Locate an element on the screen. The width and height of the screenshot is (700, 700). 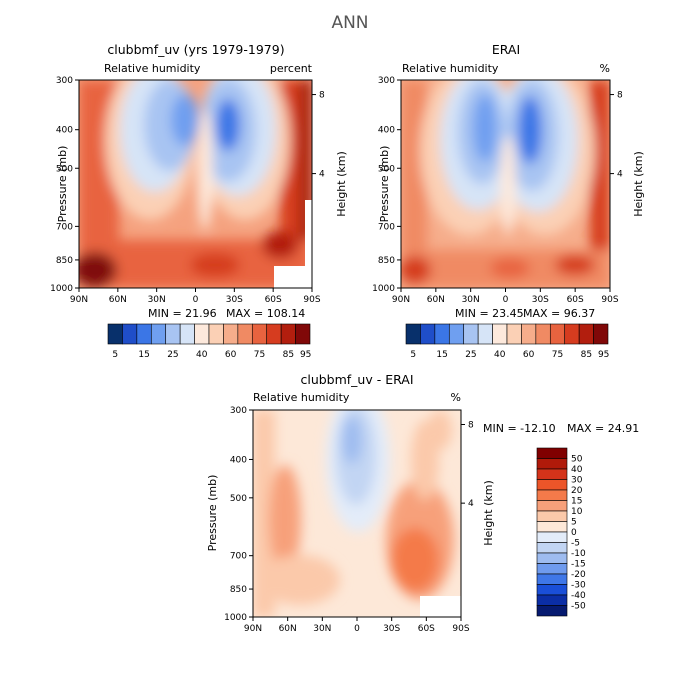
heatmap-obs is located at coordinates (505, 184).